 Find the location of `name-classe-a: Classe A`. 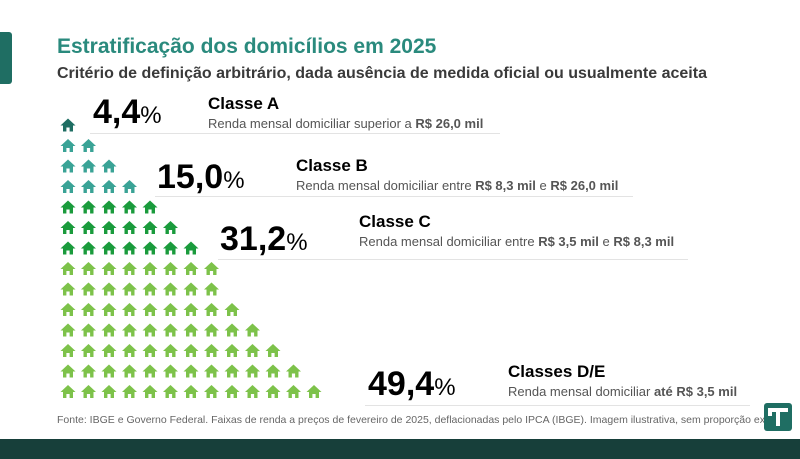

name-classe-a: Classe A is located at coordinates (244, 103).